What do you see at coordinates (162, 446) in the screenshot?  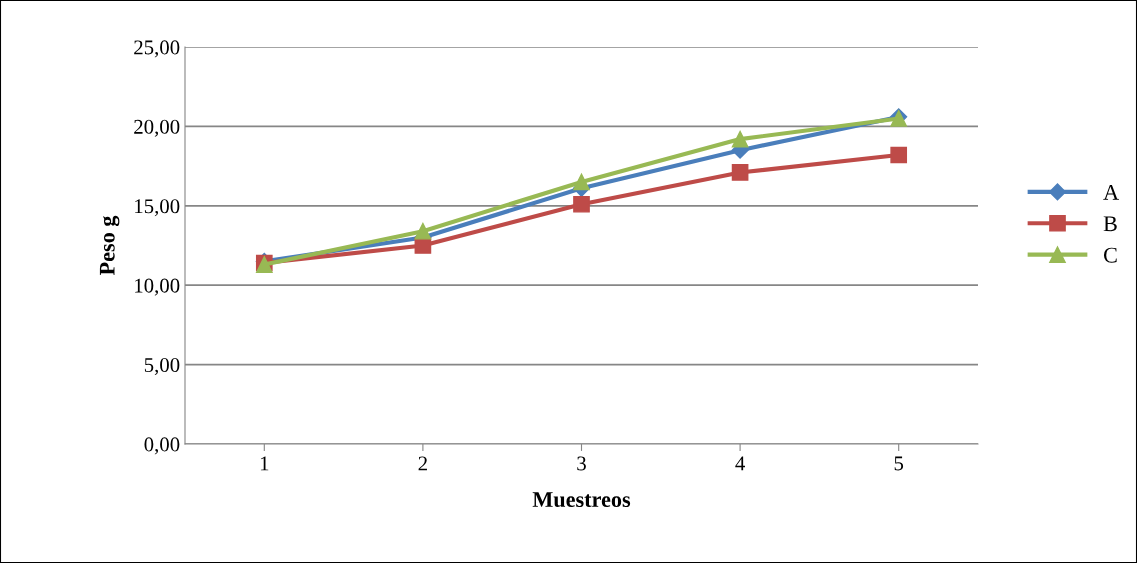 I see `y-tick-label: 0,00` at bounding box center [162, 446].